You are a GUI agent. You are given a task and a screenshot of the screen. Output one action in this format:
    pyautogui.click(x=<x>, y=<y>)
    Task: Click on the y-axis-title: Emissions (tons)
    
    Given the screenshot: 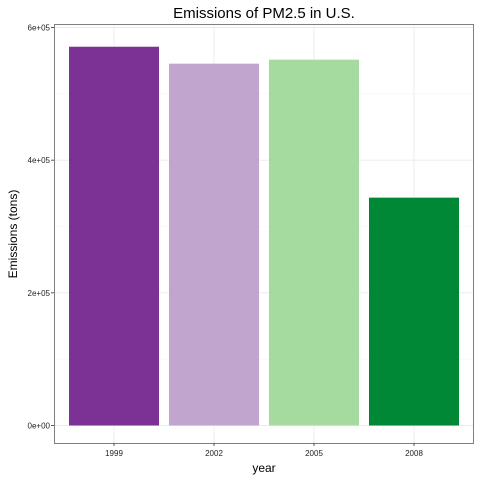 What is the action you would take?
    pyautogui.click(x=13, y=234)
    